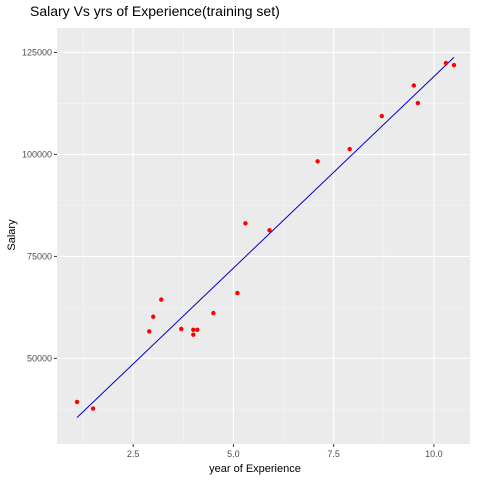 Image resolution: width=480 pixels, height=480 pixels. I want to click on x-tick-label: 2.5, so click(133, 454).